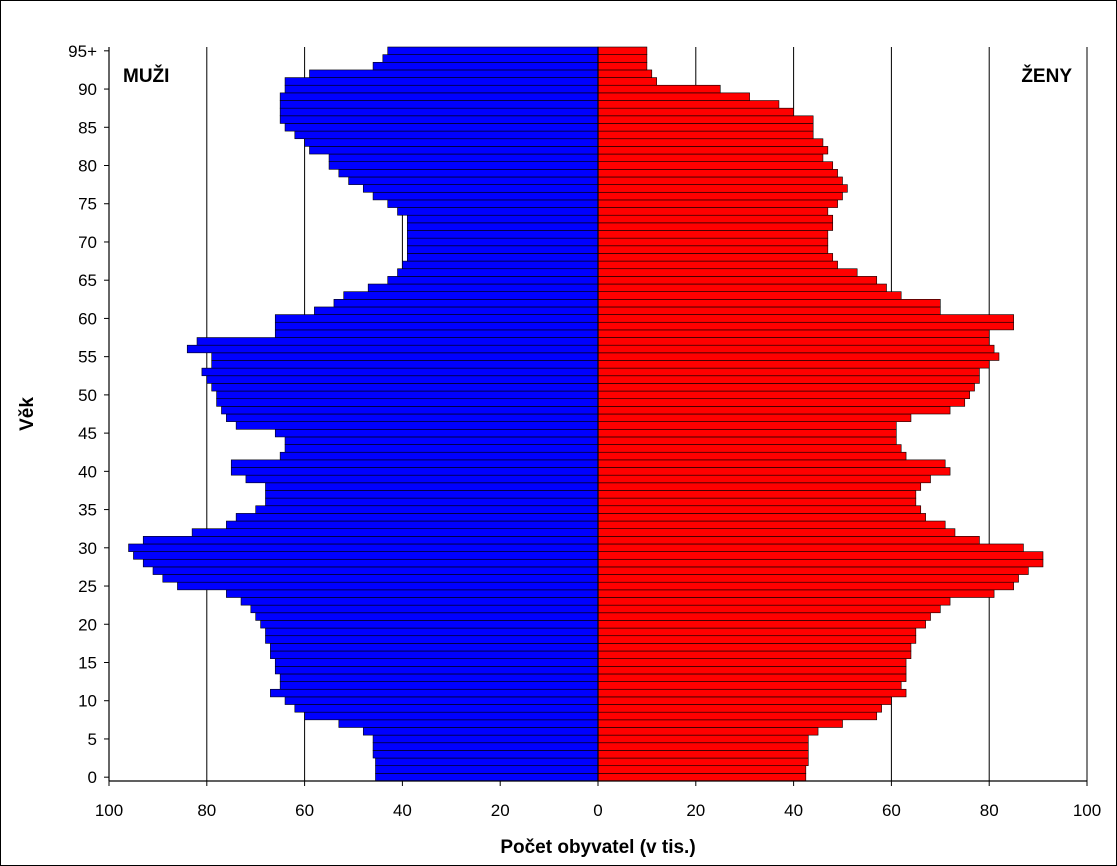  I want to click on x-tick-label: 40, so click(793, 810).